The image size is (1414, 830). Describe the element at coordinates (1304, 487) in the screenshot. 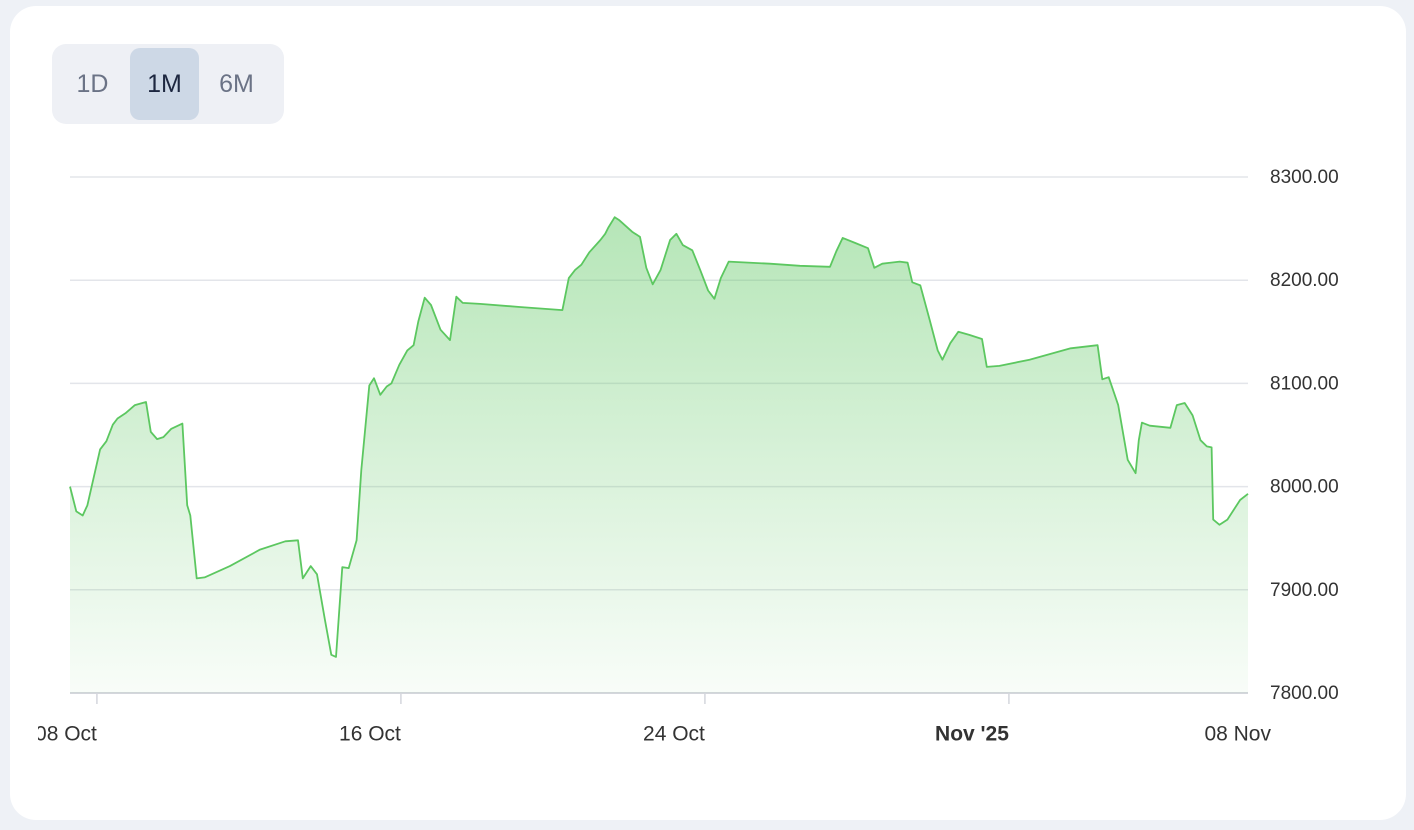

I see `y-tick-label: 8000.00` at that location.